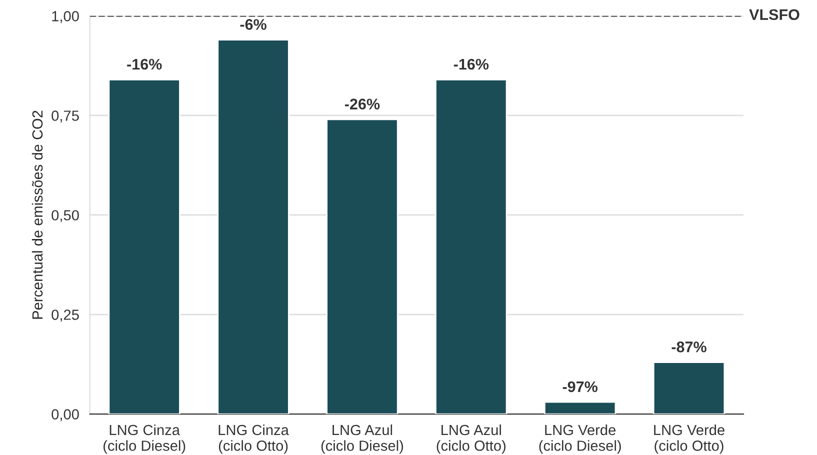 Image resolution: width=817 pixels, height=455 pixels. I want to click on annotation: -97%, so click(580, 386).